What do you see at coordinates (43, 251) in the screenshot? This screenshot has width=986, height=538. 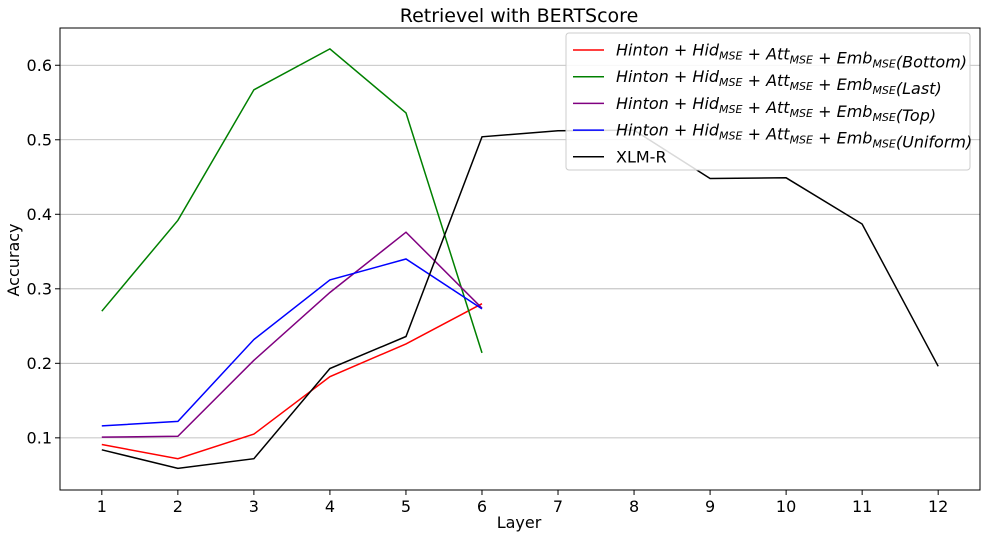 I see `y-axis: 0.1 0.2 0.3 0.4 0.5 0.6` at bounding box center [43, 251].